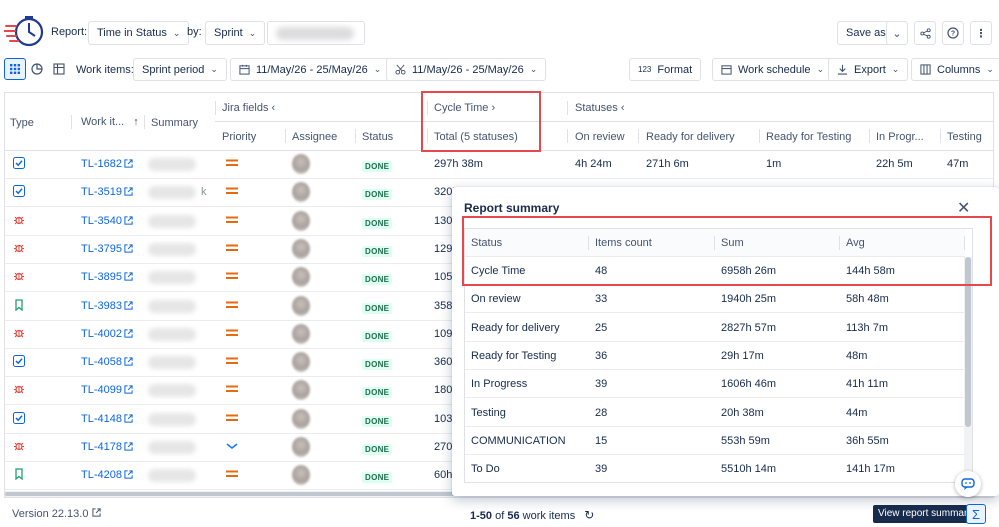 The width and height of the screenshot is (999, 527). What do you see at coordinates (15, 69) in the screenshot?
I see `grid-view-button` at bounding box center [15, 69].